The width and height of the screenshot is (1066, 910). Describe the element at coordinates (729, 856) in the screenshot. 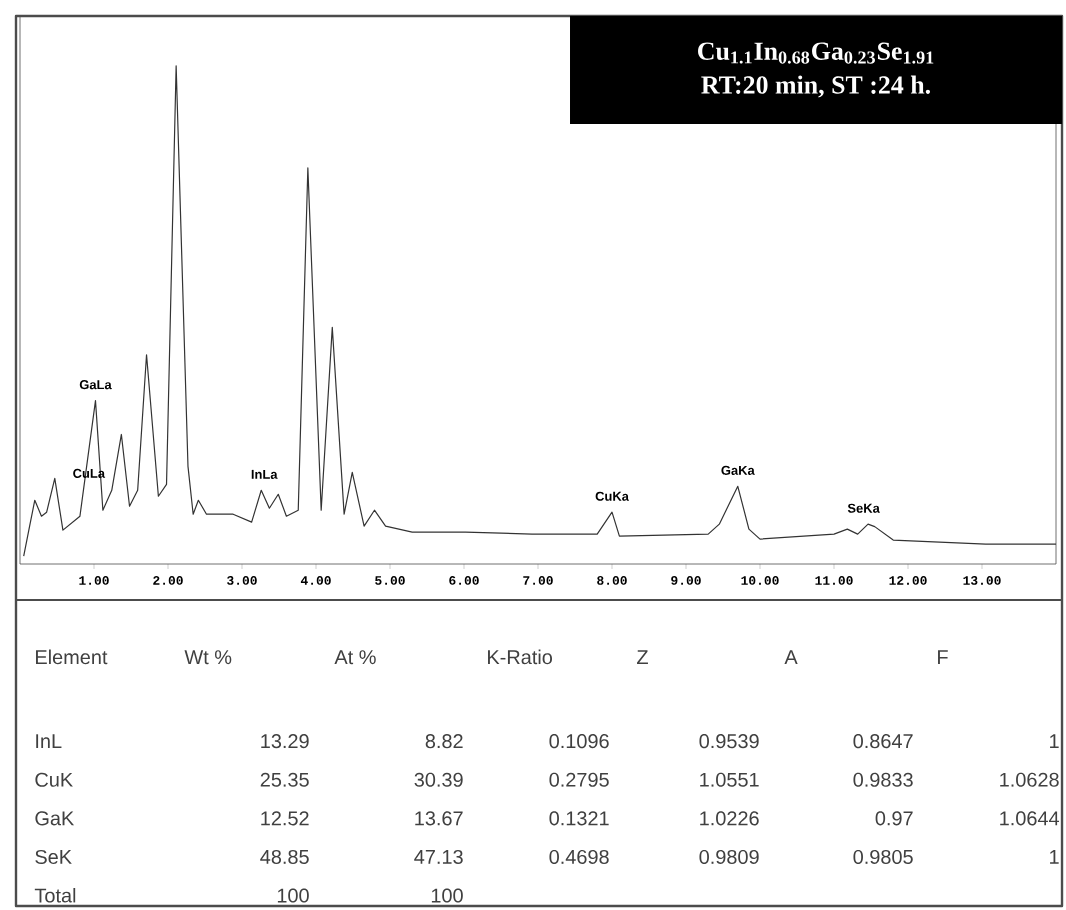

I see `text: 0.9809` at that location.